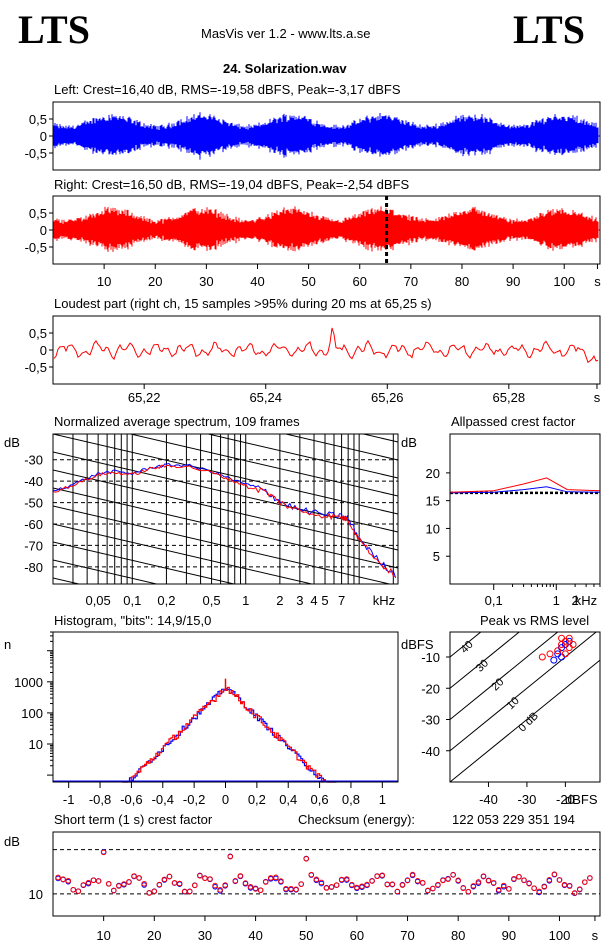 Image resolution: width=606 pixels, height=946 pixels. I want to click on spectrum-title: Normalized average spectrum, 109 frames, so click(177, 421).